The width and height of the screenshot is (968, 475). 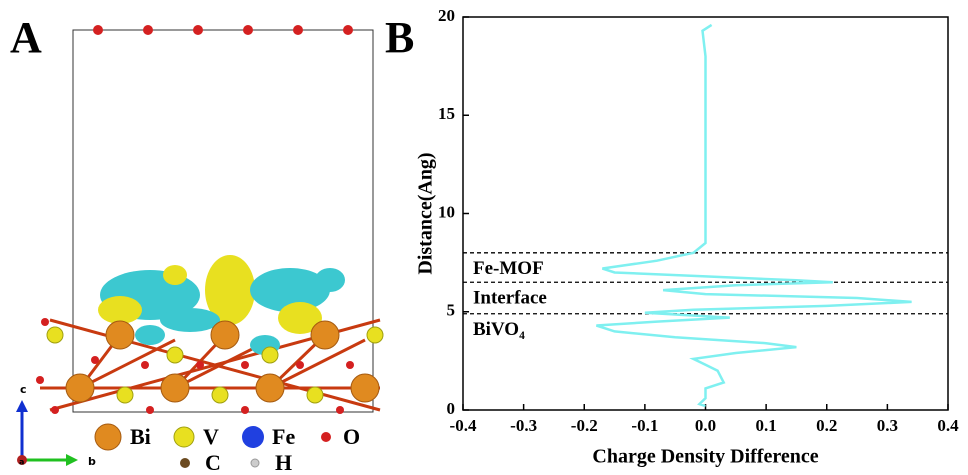 What do you see at coordinates (446, 113) in the screenshot?
I see `y-tick-label: 15` at bounding box center [446, 113].